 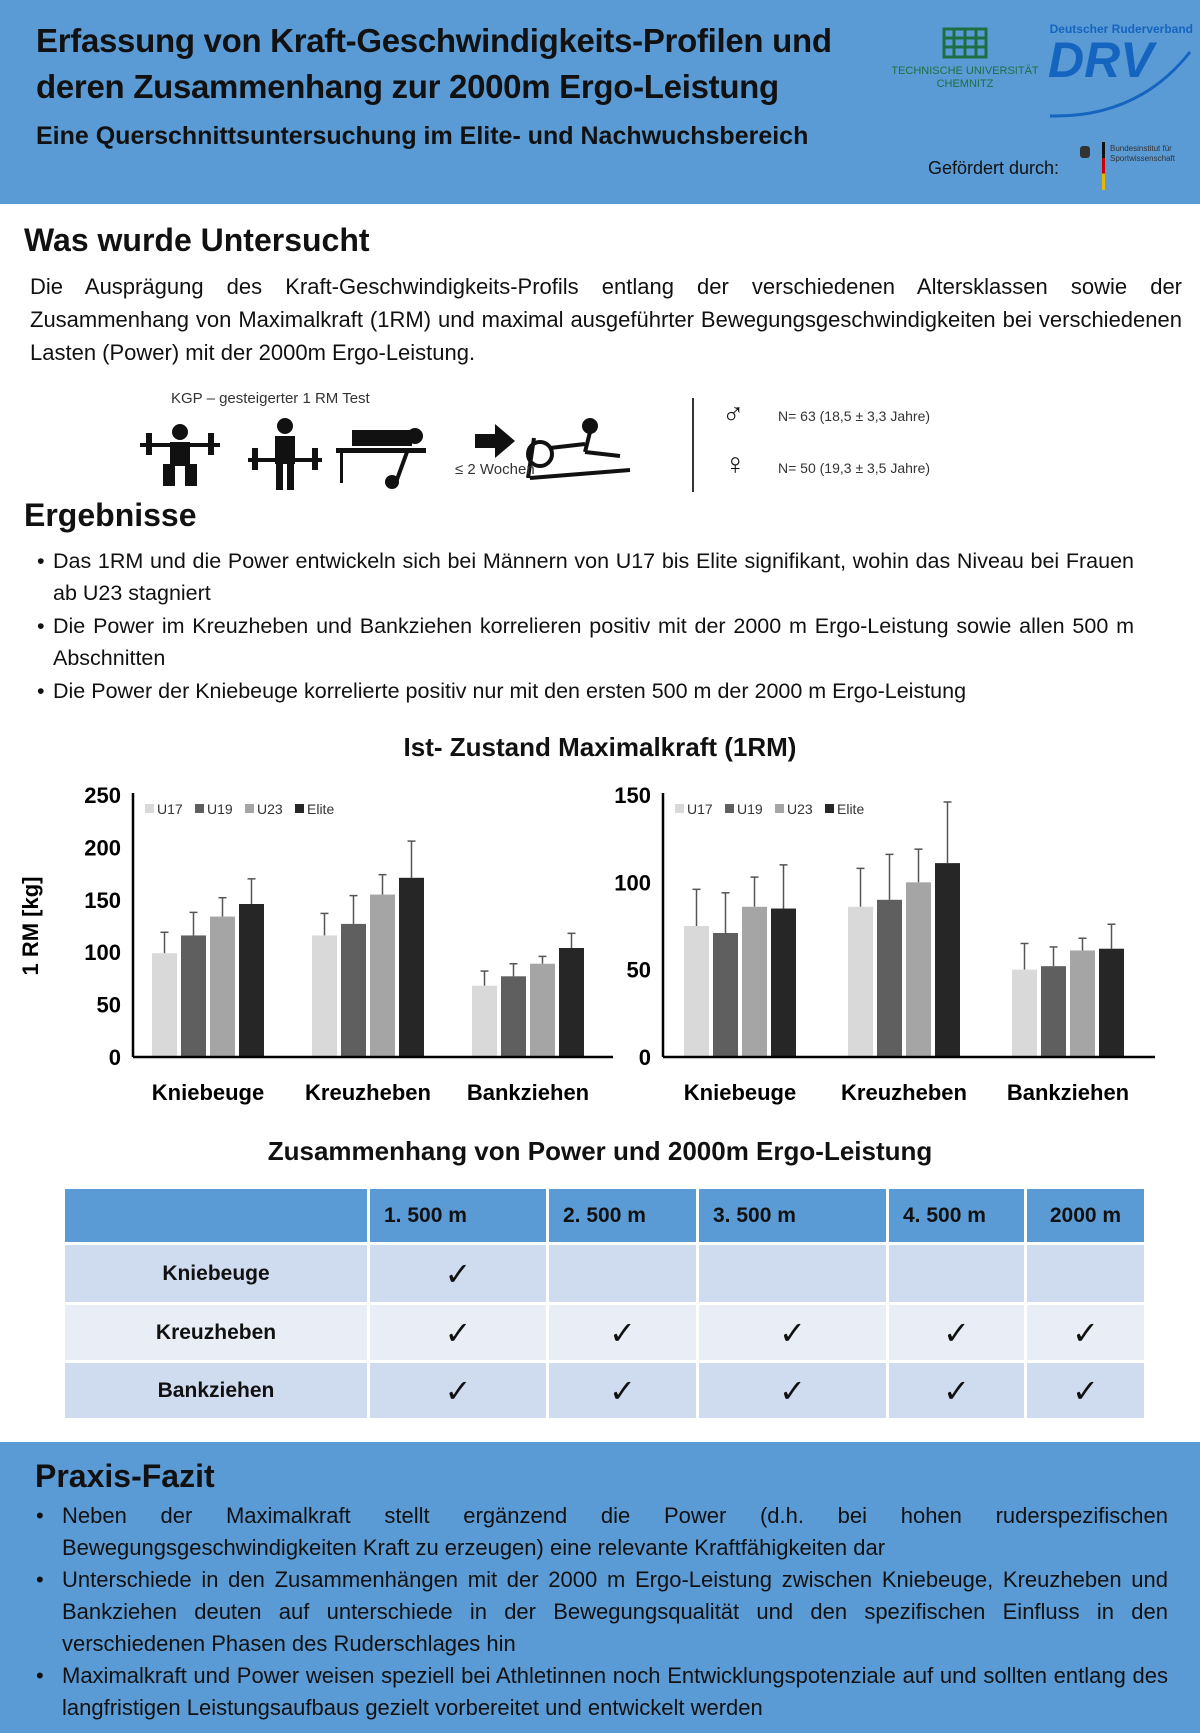 What do you see at coordinates (102, 847) in the screenshot?
I see `y-tick-label: 200` at bounding box center [102, 847].